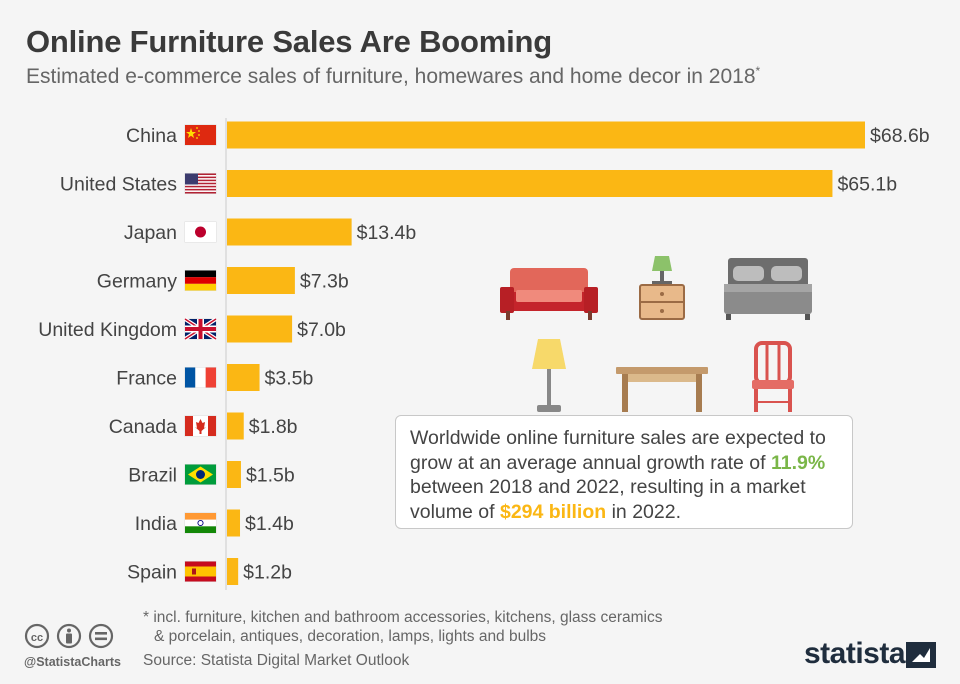 This screenshot has width=960, height=684. I want to click on japan-flag-icon, so click(200, 232).